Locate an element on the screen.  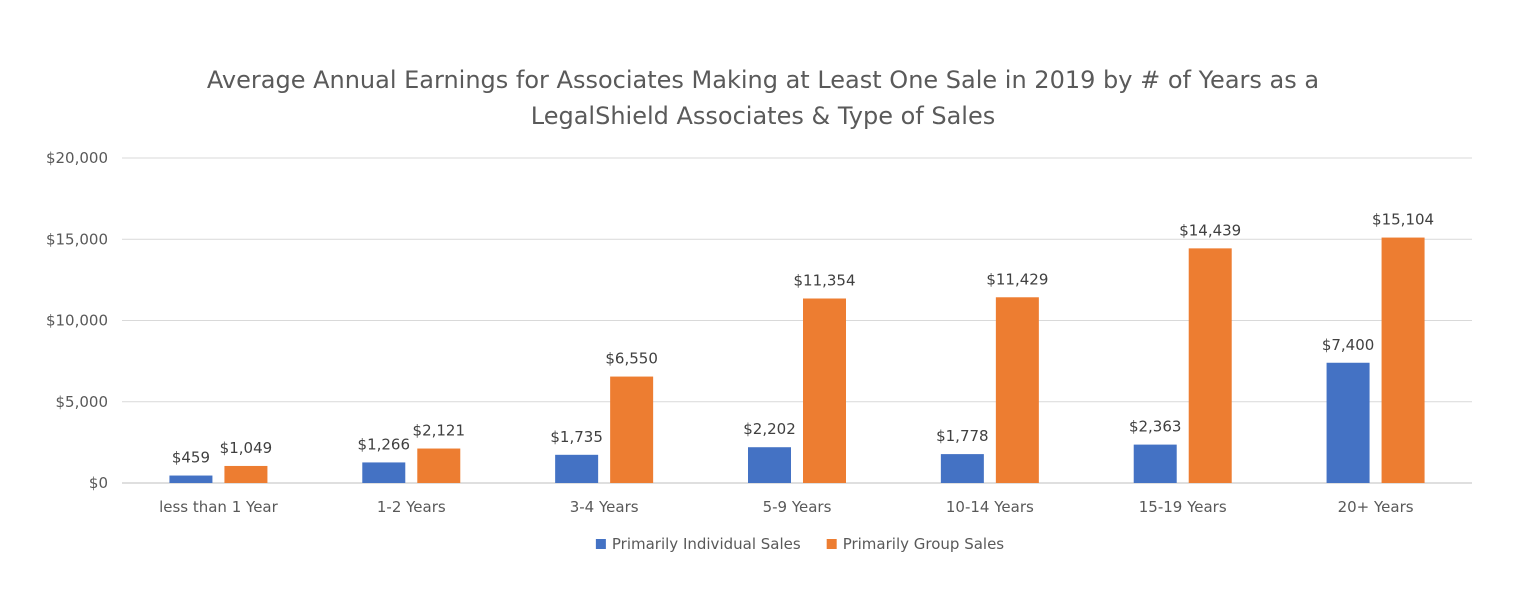
x-tick-label: 5-9 Years is located at coordinates (797, 507).